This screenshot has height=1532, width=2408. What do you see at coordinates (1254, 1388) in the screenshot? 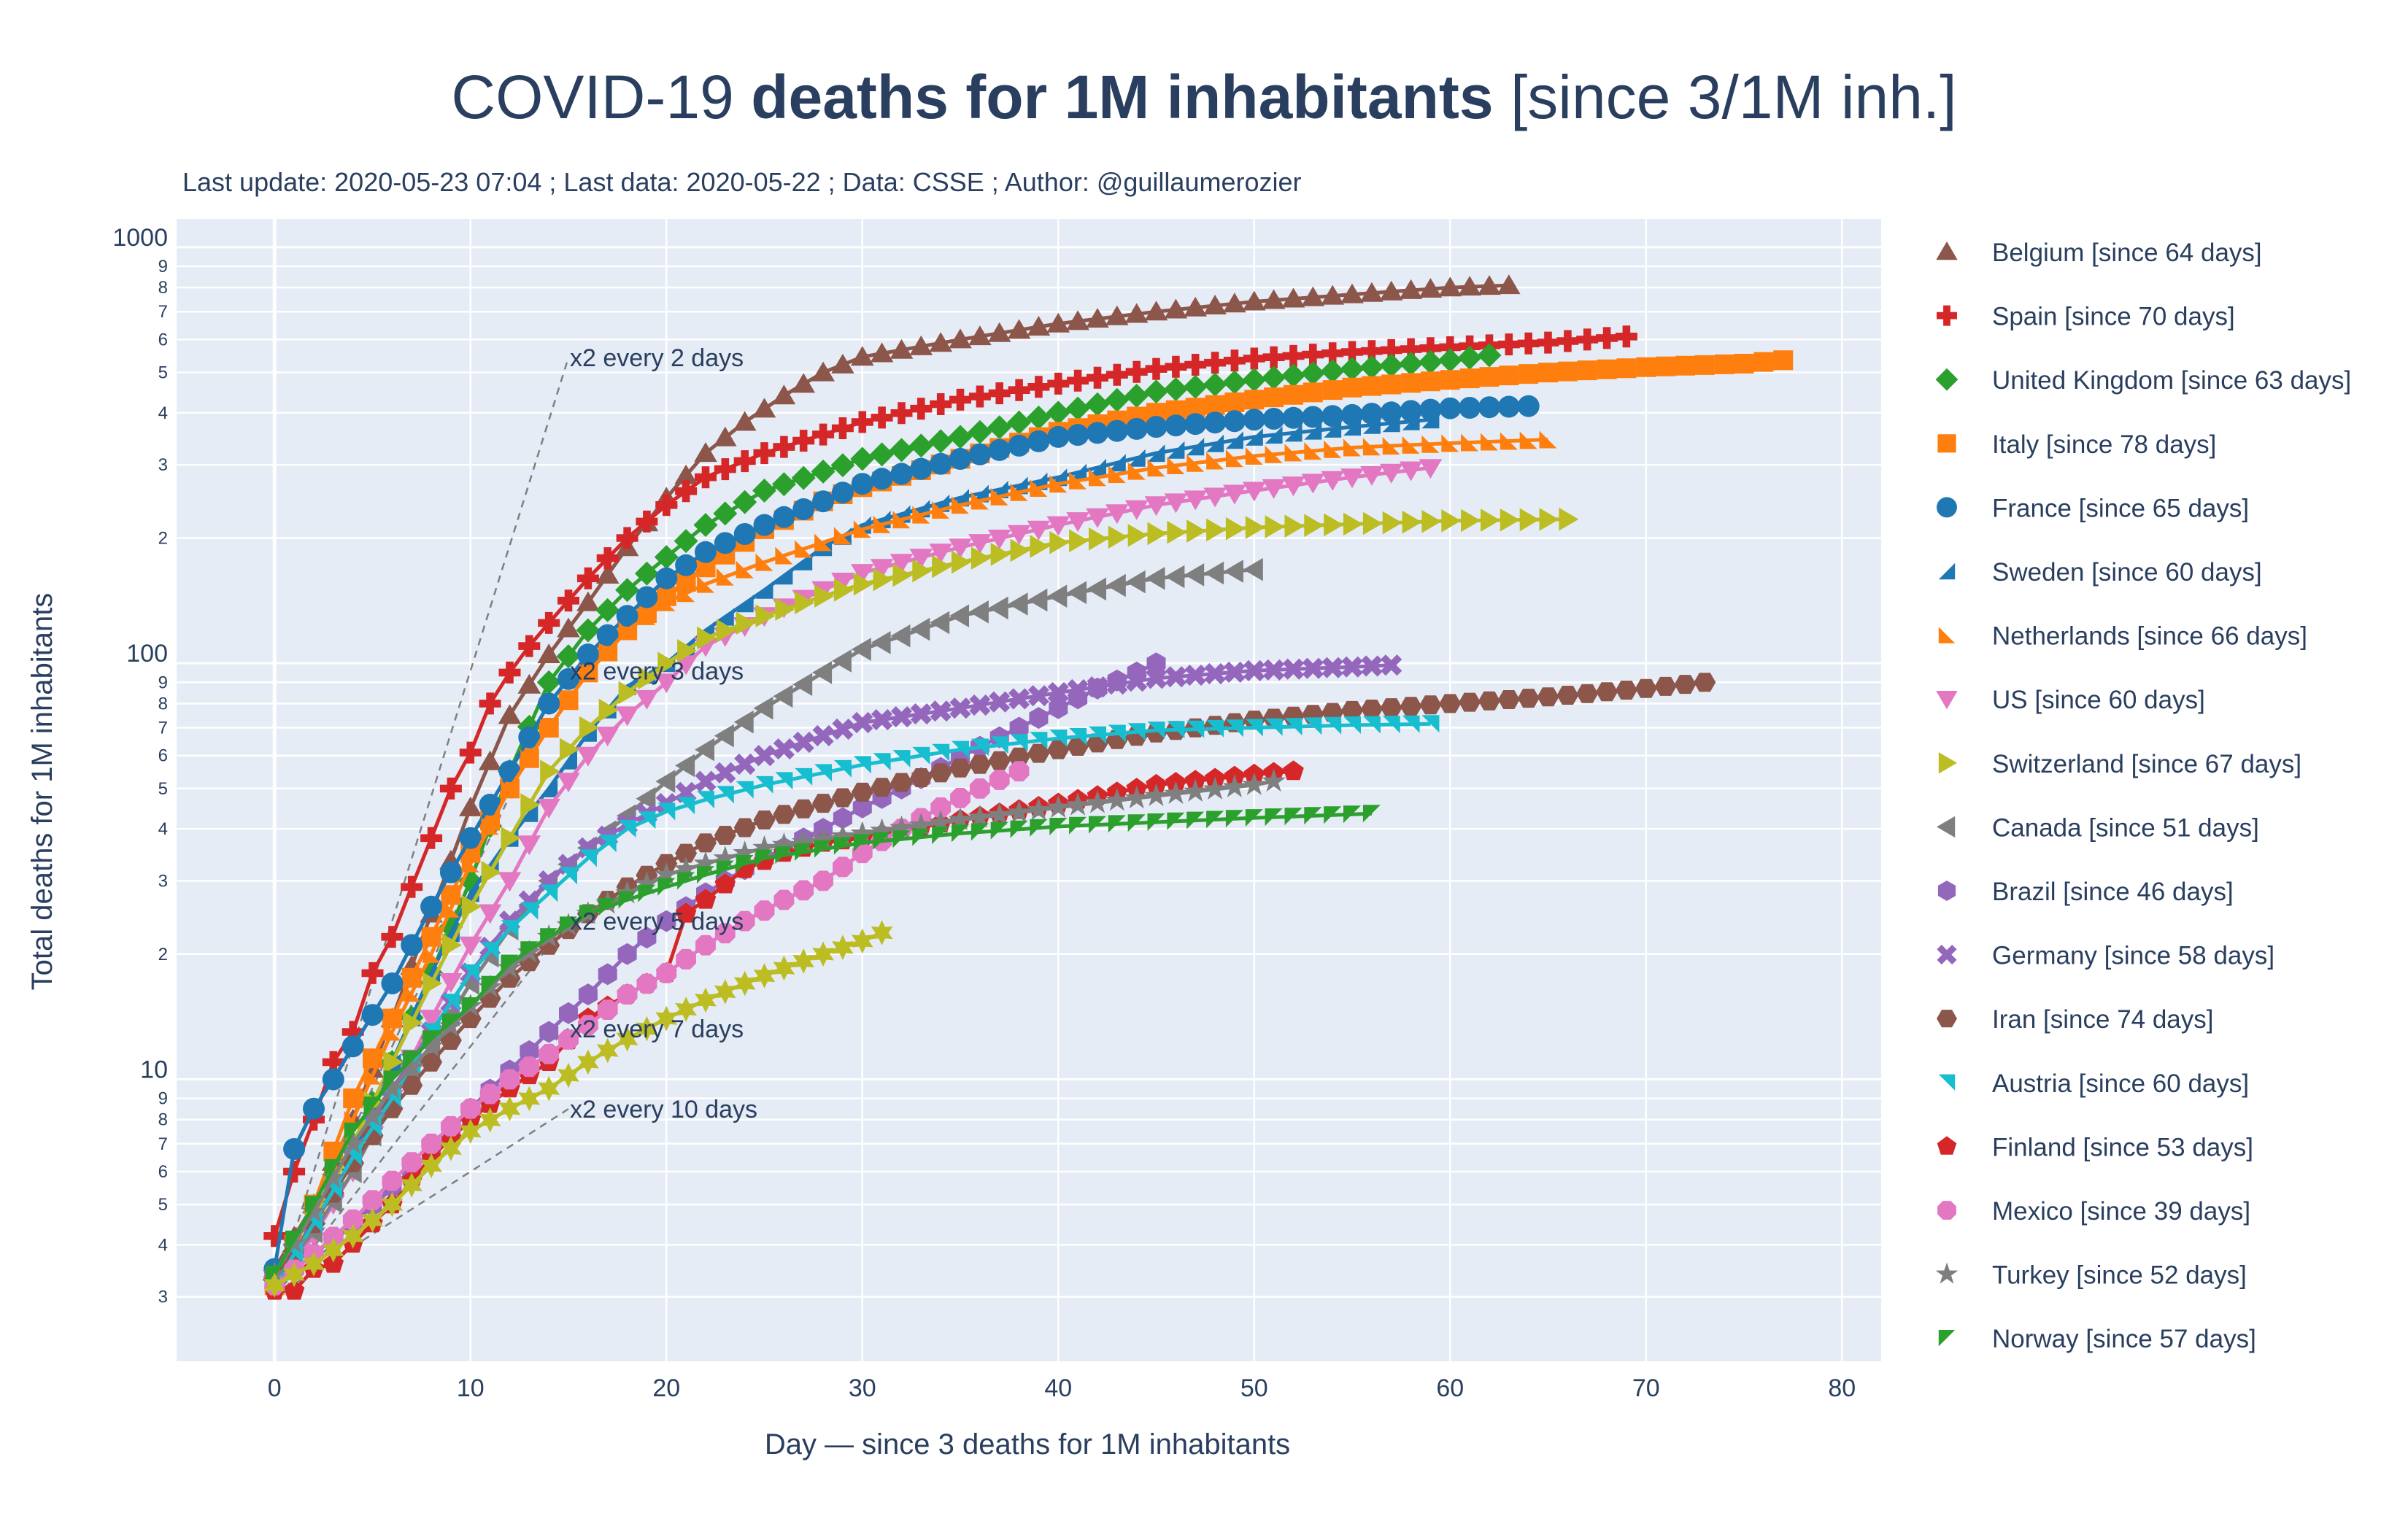
I see `x-tick-label: 50` at bounding box center [1254, 1388].